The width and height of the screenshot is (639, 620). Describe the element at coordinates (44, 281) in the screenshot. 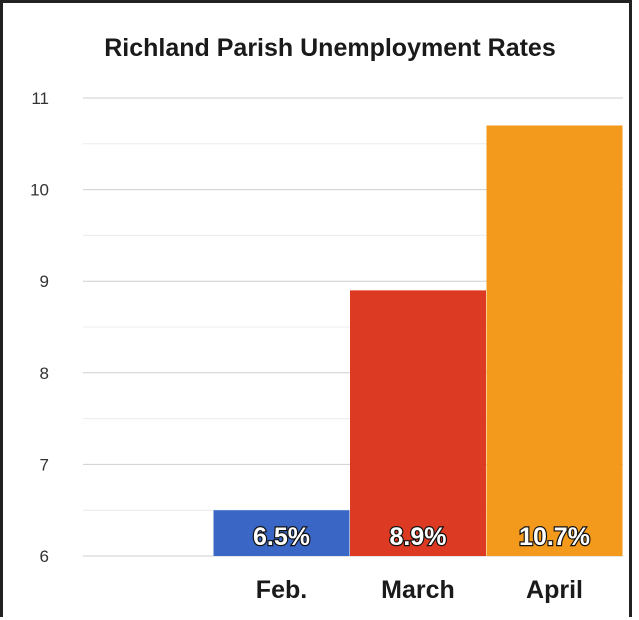

I see `y-tick-label: 9` at that location.